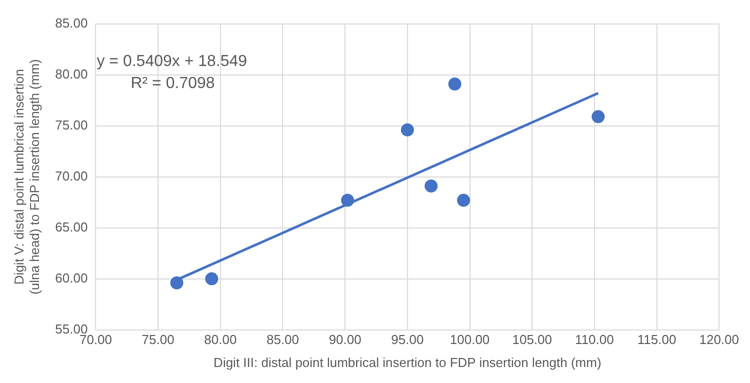 This screenshot has height=383, width=750. I want to click on annotation: R² = 0.7098, so click(172, 83).